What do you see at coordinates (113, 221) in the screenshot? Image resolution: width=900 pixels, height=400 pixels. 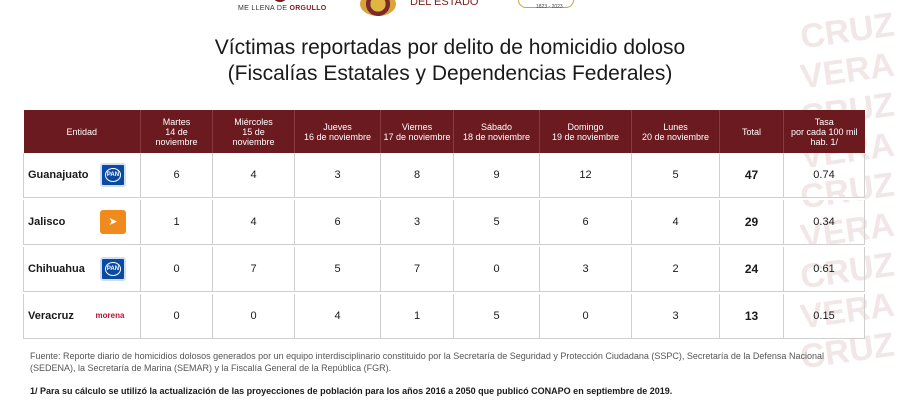 I see `mc-logo-icon: ➤` at bounding box center [113, 221].